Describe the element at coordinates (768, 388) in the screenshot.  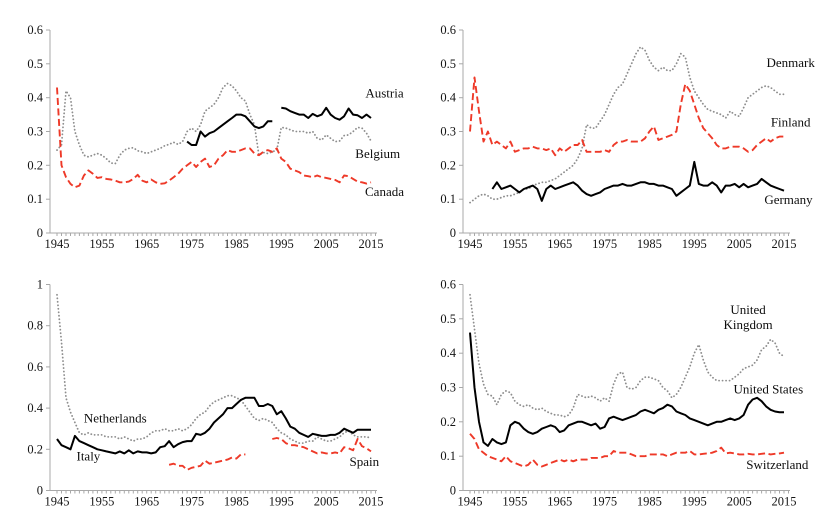
I see `series-label-united-states: United States` at that location.